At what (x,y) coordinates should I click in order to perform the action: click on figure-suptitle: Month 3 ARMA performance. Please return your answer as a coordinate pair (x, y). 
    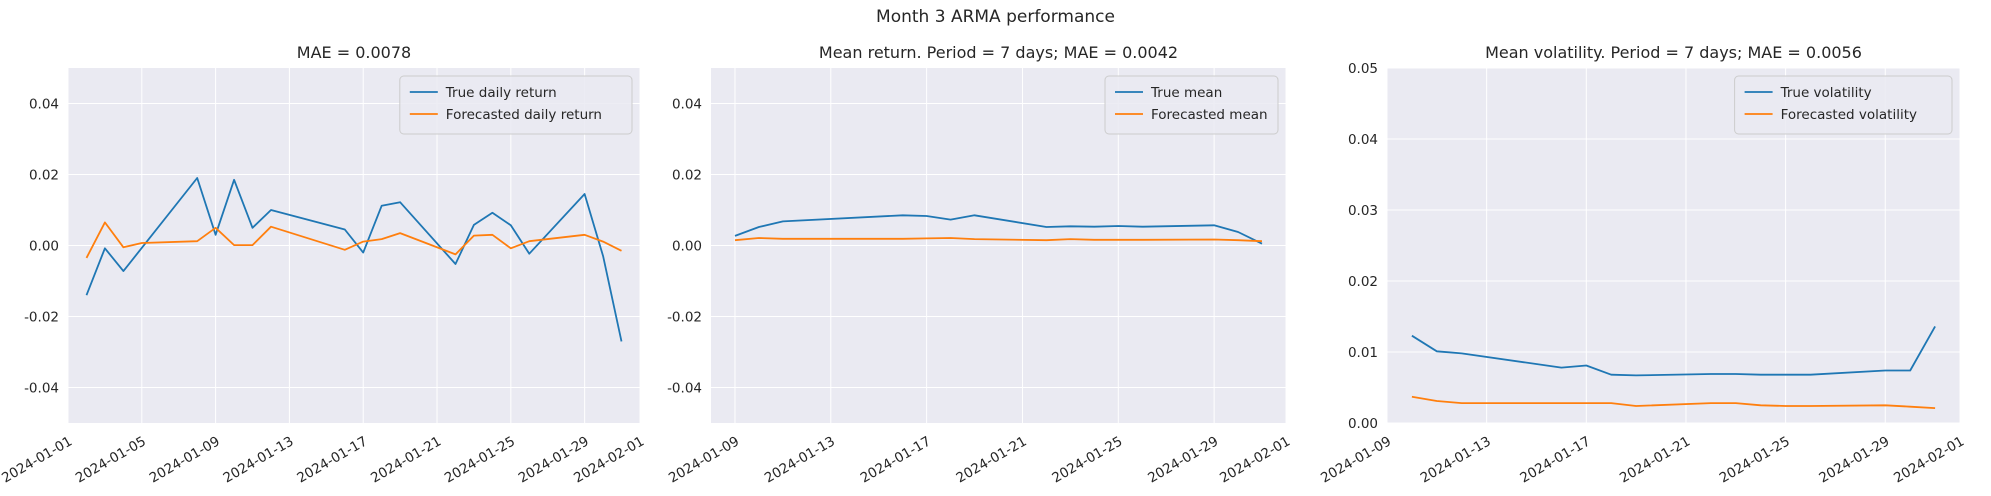
    Looking at the image, I should click on (995, 17).